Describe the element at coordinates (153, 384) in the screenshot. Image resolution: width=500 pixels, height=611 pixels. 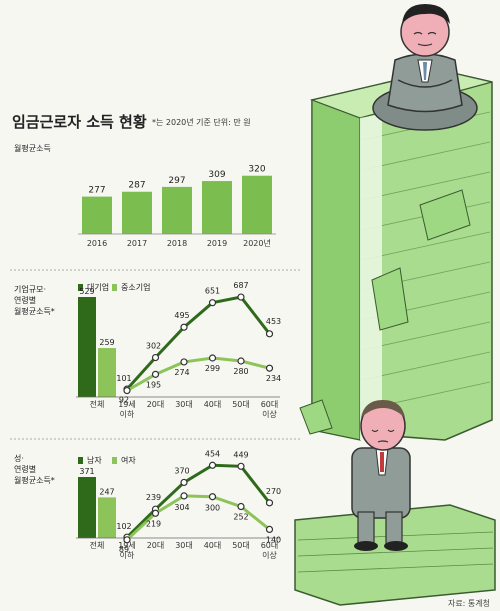
I see `data-value-label: 195` at that location.